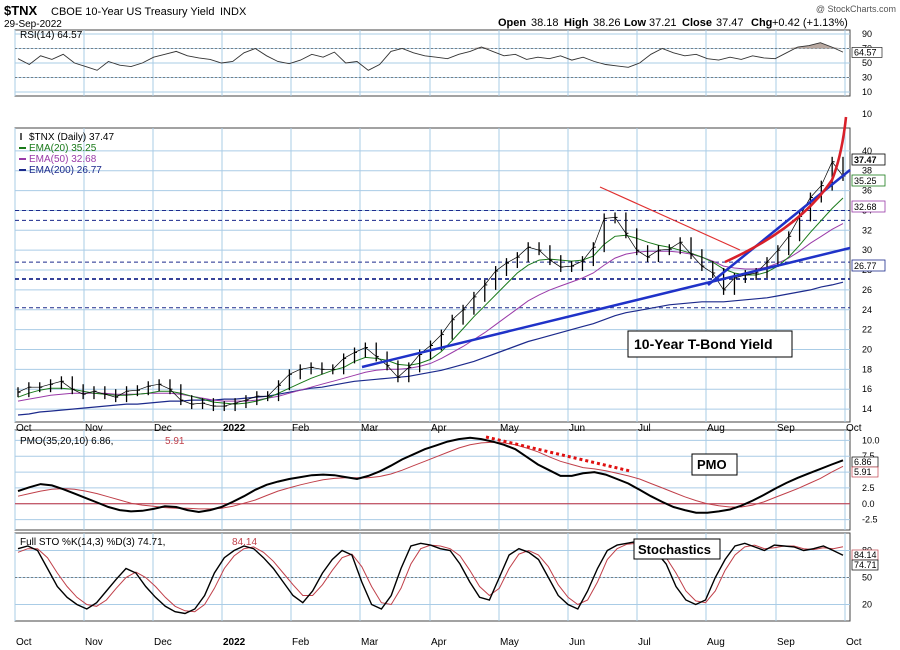 The width and height of the screenshot is (900, 650). Describe the element at coordinates (786, 190) in the screenshot. I see `parabolic-curve` at that location.